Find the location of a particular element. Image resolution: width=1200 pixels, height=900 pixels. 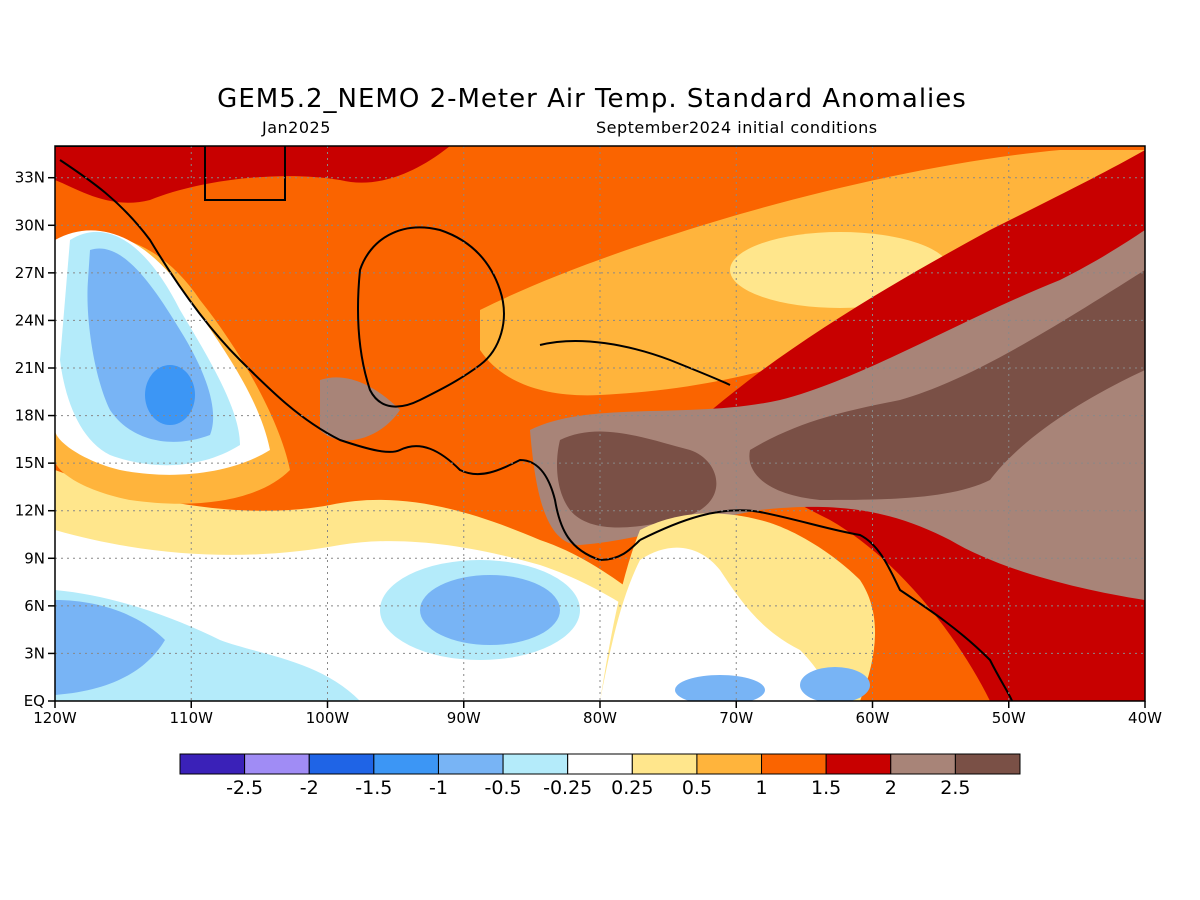

colorbar-label: 2 is located at coordinates (891, 788).